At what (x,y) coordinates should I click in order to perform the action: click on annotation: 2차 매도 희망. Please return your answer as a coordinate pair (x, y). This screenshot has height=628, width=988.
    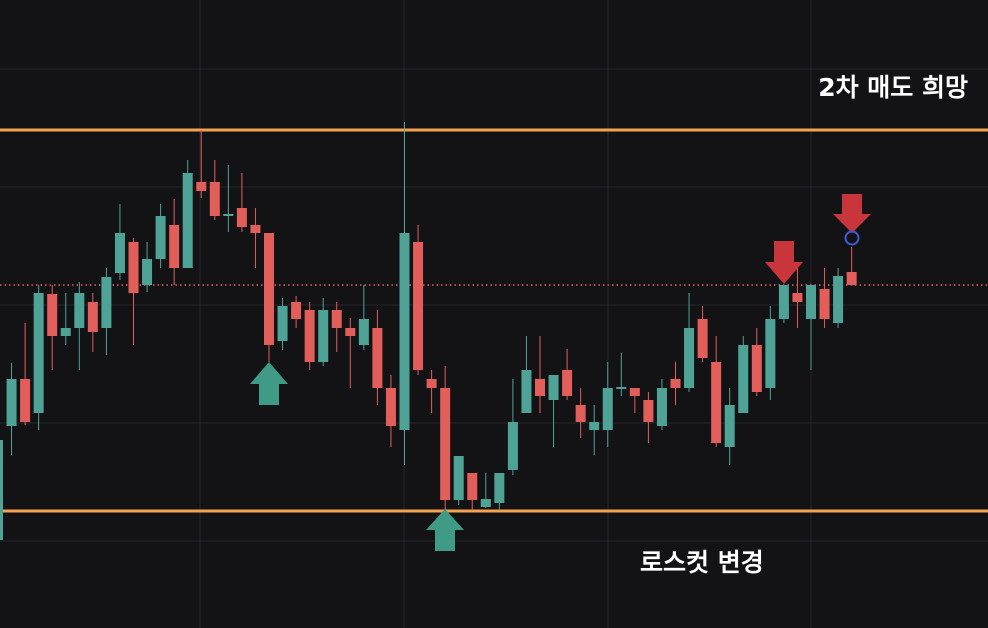
    Looking at the image, I should click on (893, 87).